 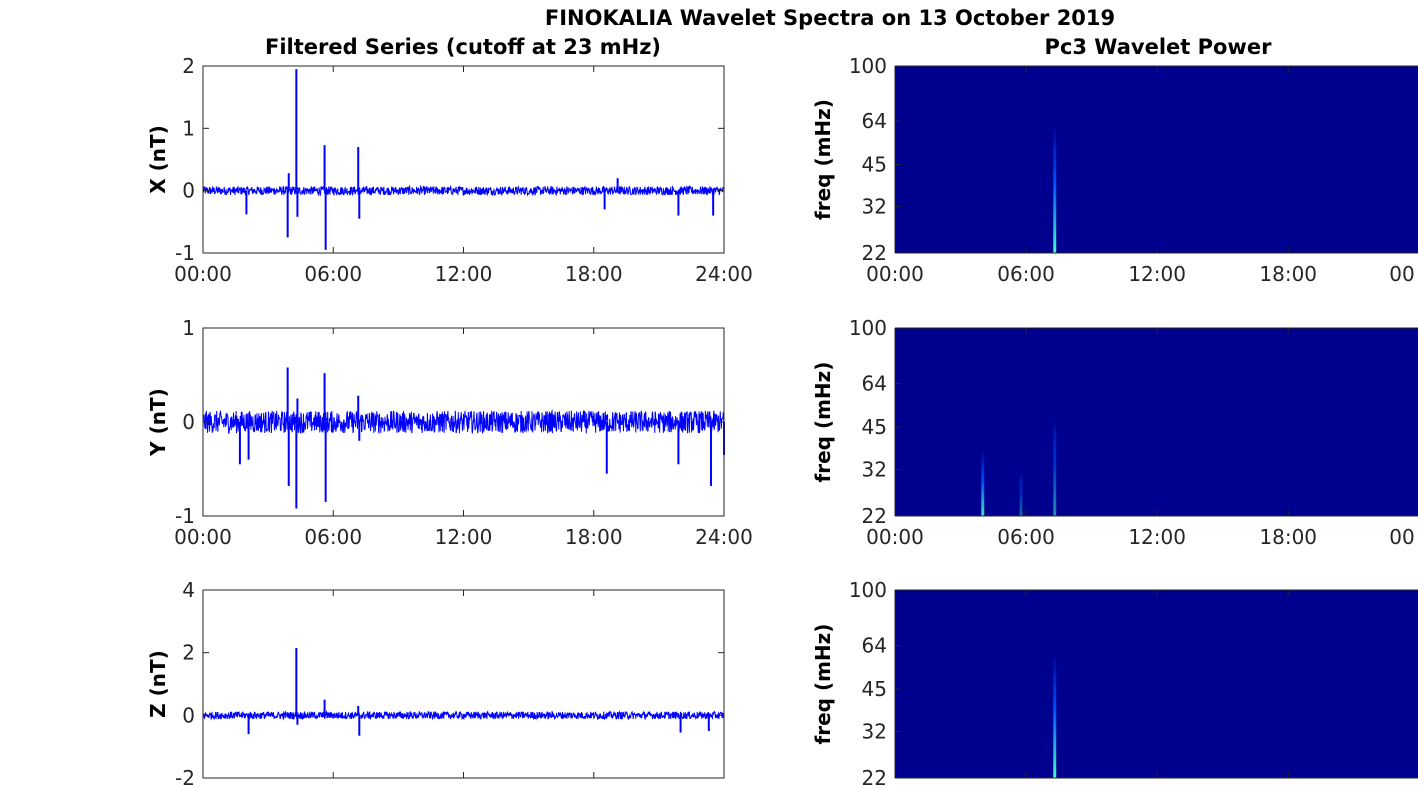 I want to click on wavelet-panel-2: 22 32 45 64 100 freq (mHz), so click(x=1114, y=683).